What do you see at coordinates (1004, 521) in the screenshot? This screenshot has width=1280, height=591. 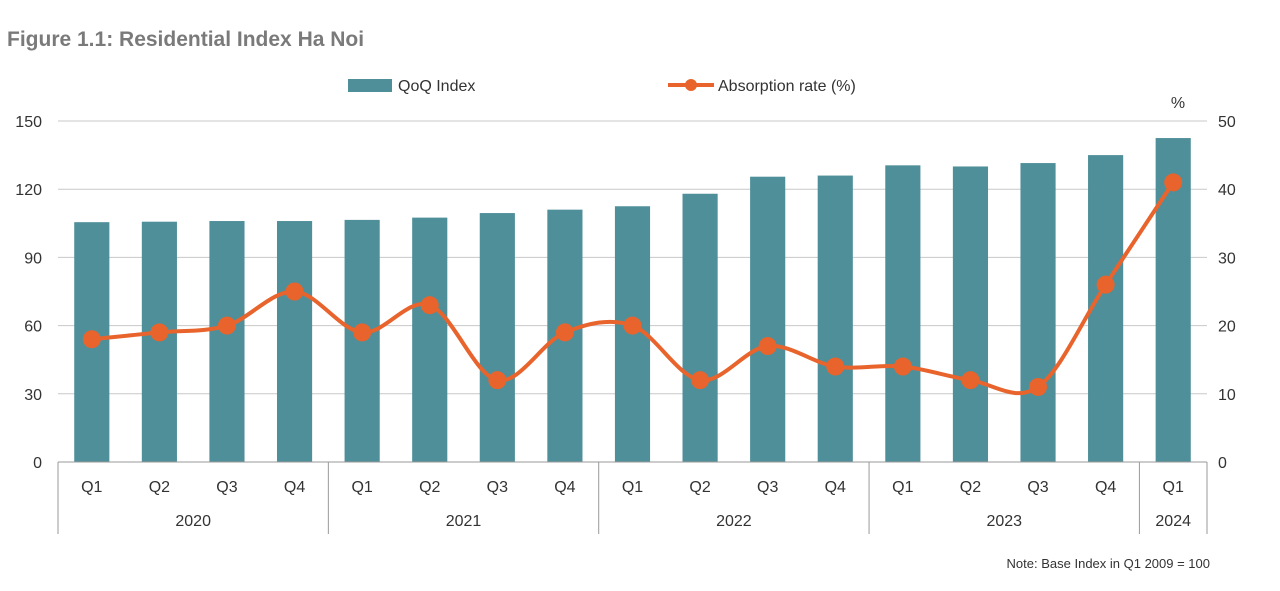 I see `year-label: 2023` at bounding box center [1004, 521].